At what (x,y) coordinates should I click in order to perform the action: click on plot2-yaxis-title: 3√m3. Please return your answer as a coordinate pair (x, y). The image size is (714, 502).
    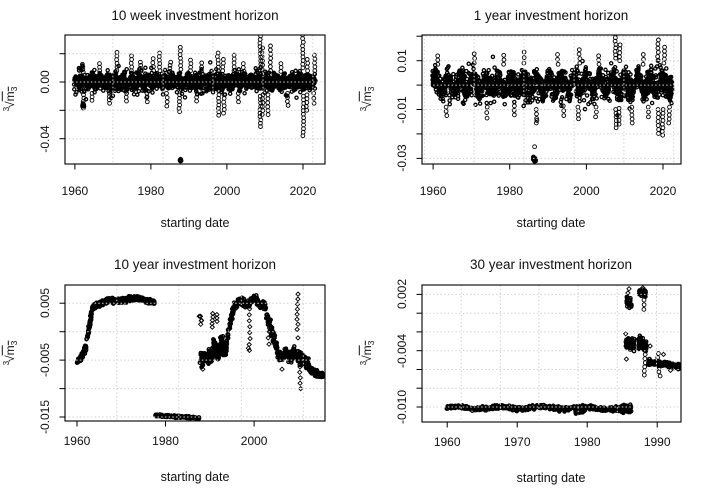
    Looking at the image, I should click on (367, 99).